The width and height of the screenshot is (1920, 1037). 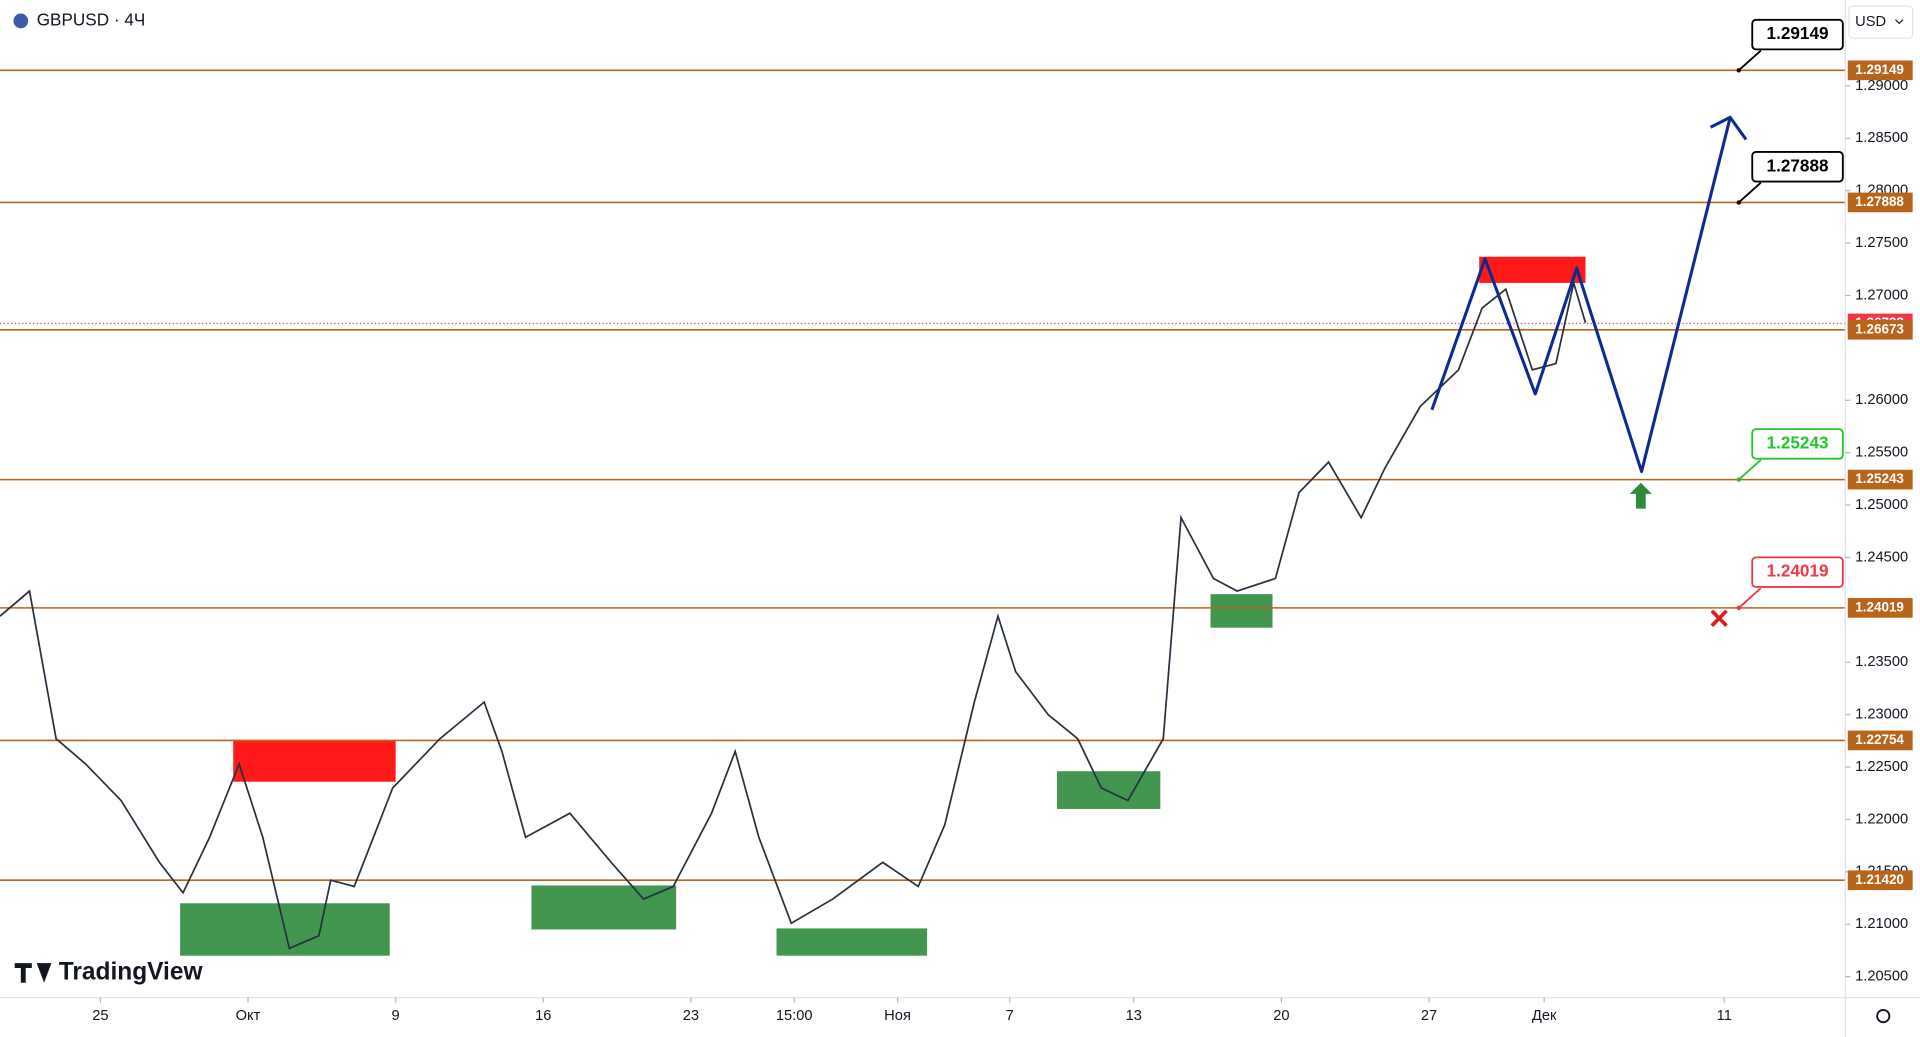 What do you see at coordinates (1881, 715) in the screenshot?
I see `y-tick-label: 1.23000` at bounding box center [1881, 715].